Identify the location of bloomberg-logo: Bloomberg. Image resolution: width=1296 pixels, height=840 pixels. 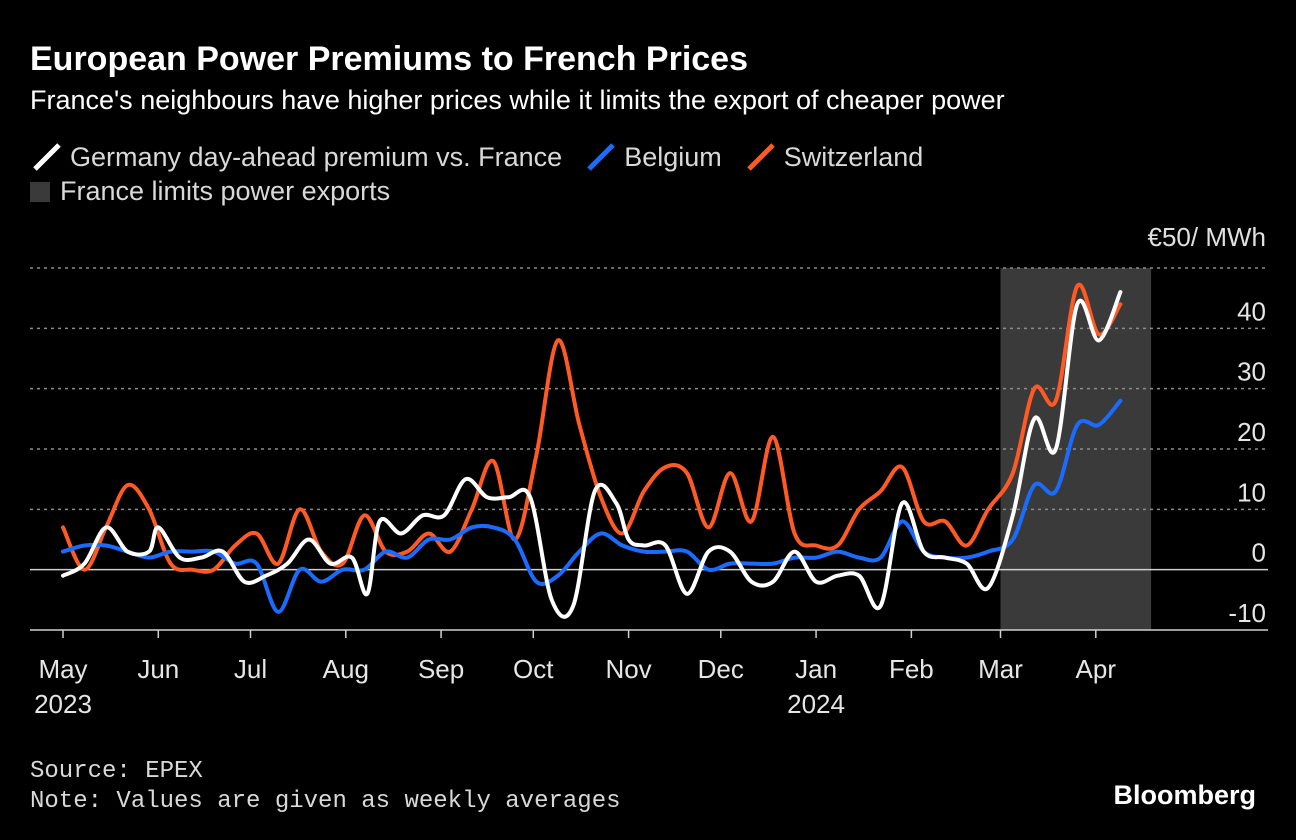
(1184, 795).